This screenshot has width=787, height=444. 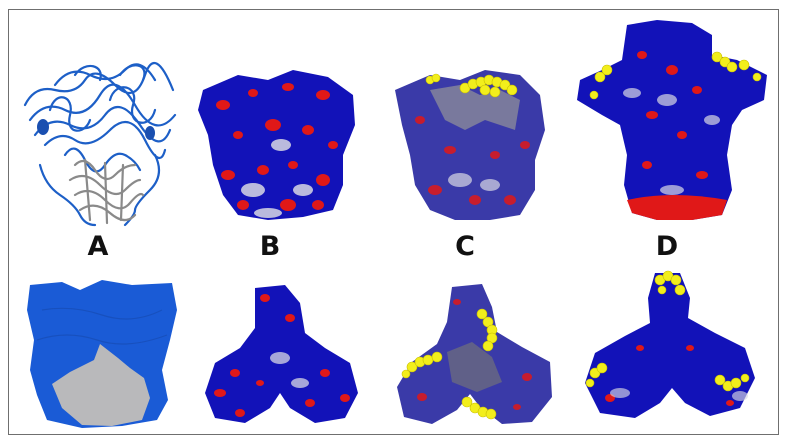 I want to click on panel-label-d: D, so click(x=667, y=246).